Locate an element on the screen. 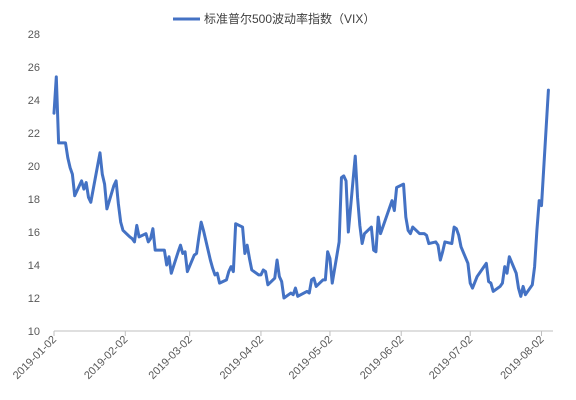 This screenshot has width=576, height=400. legend: 标准普尔500波动率指数（VIX） is located at coordinates (274, 18).